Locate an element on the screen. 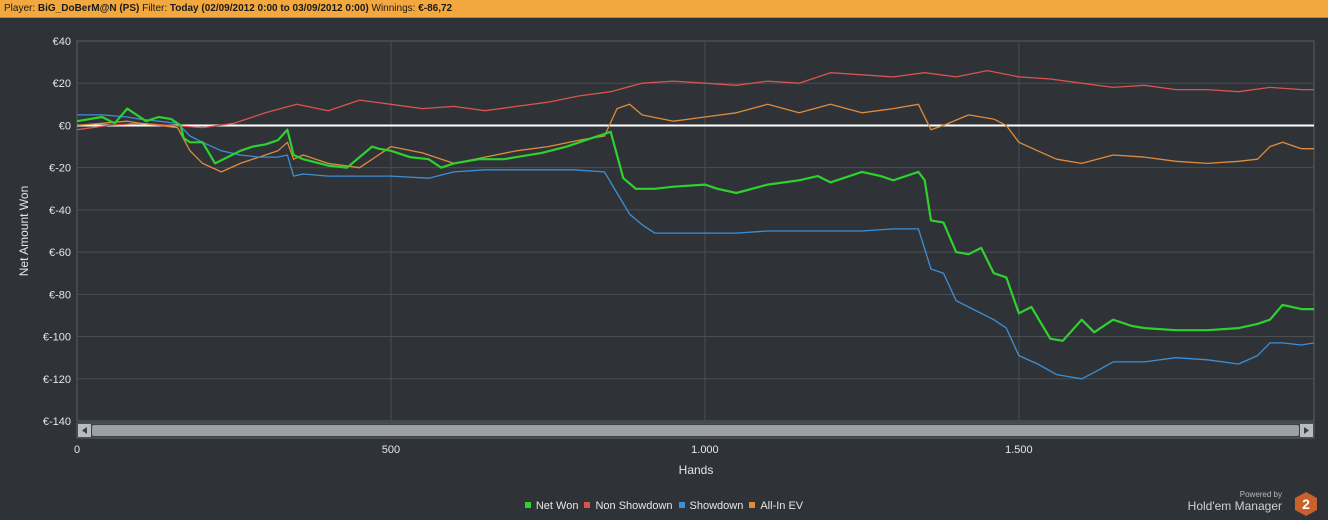 The height and width of the screenshot is (520, 1328). x-tick-label: 500 is located at coordinates (391, 450).